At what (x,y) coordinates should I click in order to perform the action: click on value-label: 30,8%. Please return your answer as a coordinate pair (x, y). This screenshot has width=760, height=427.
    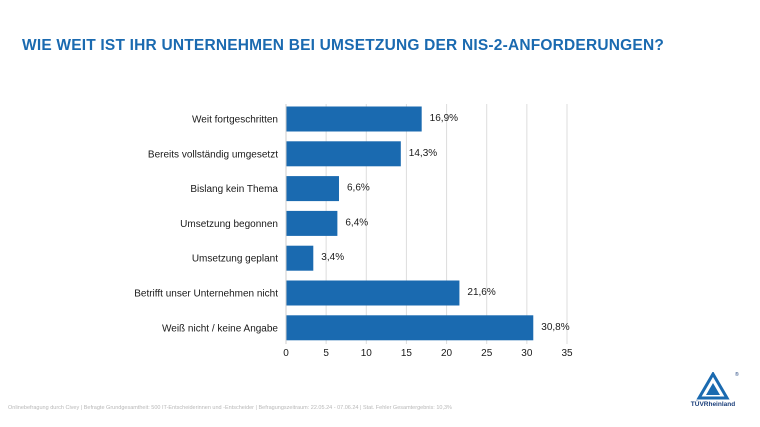
    Looking at the image, I should click on (555, 327).